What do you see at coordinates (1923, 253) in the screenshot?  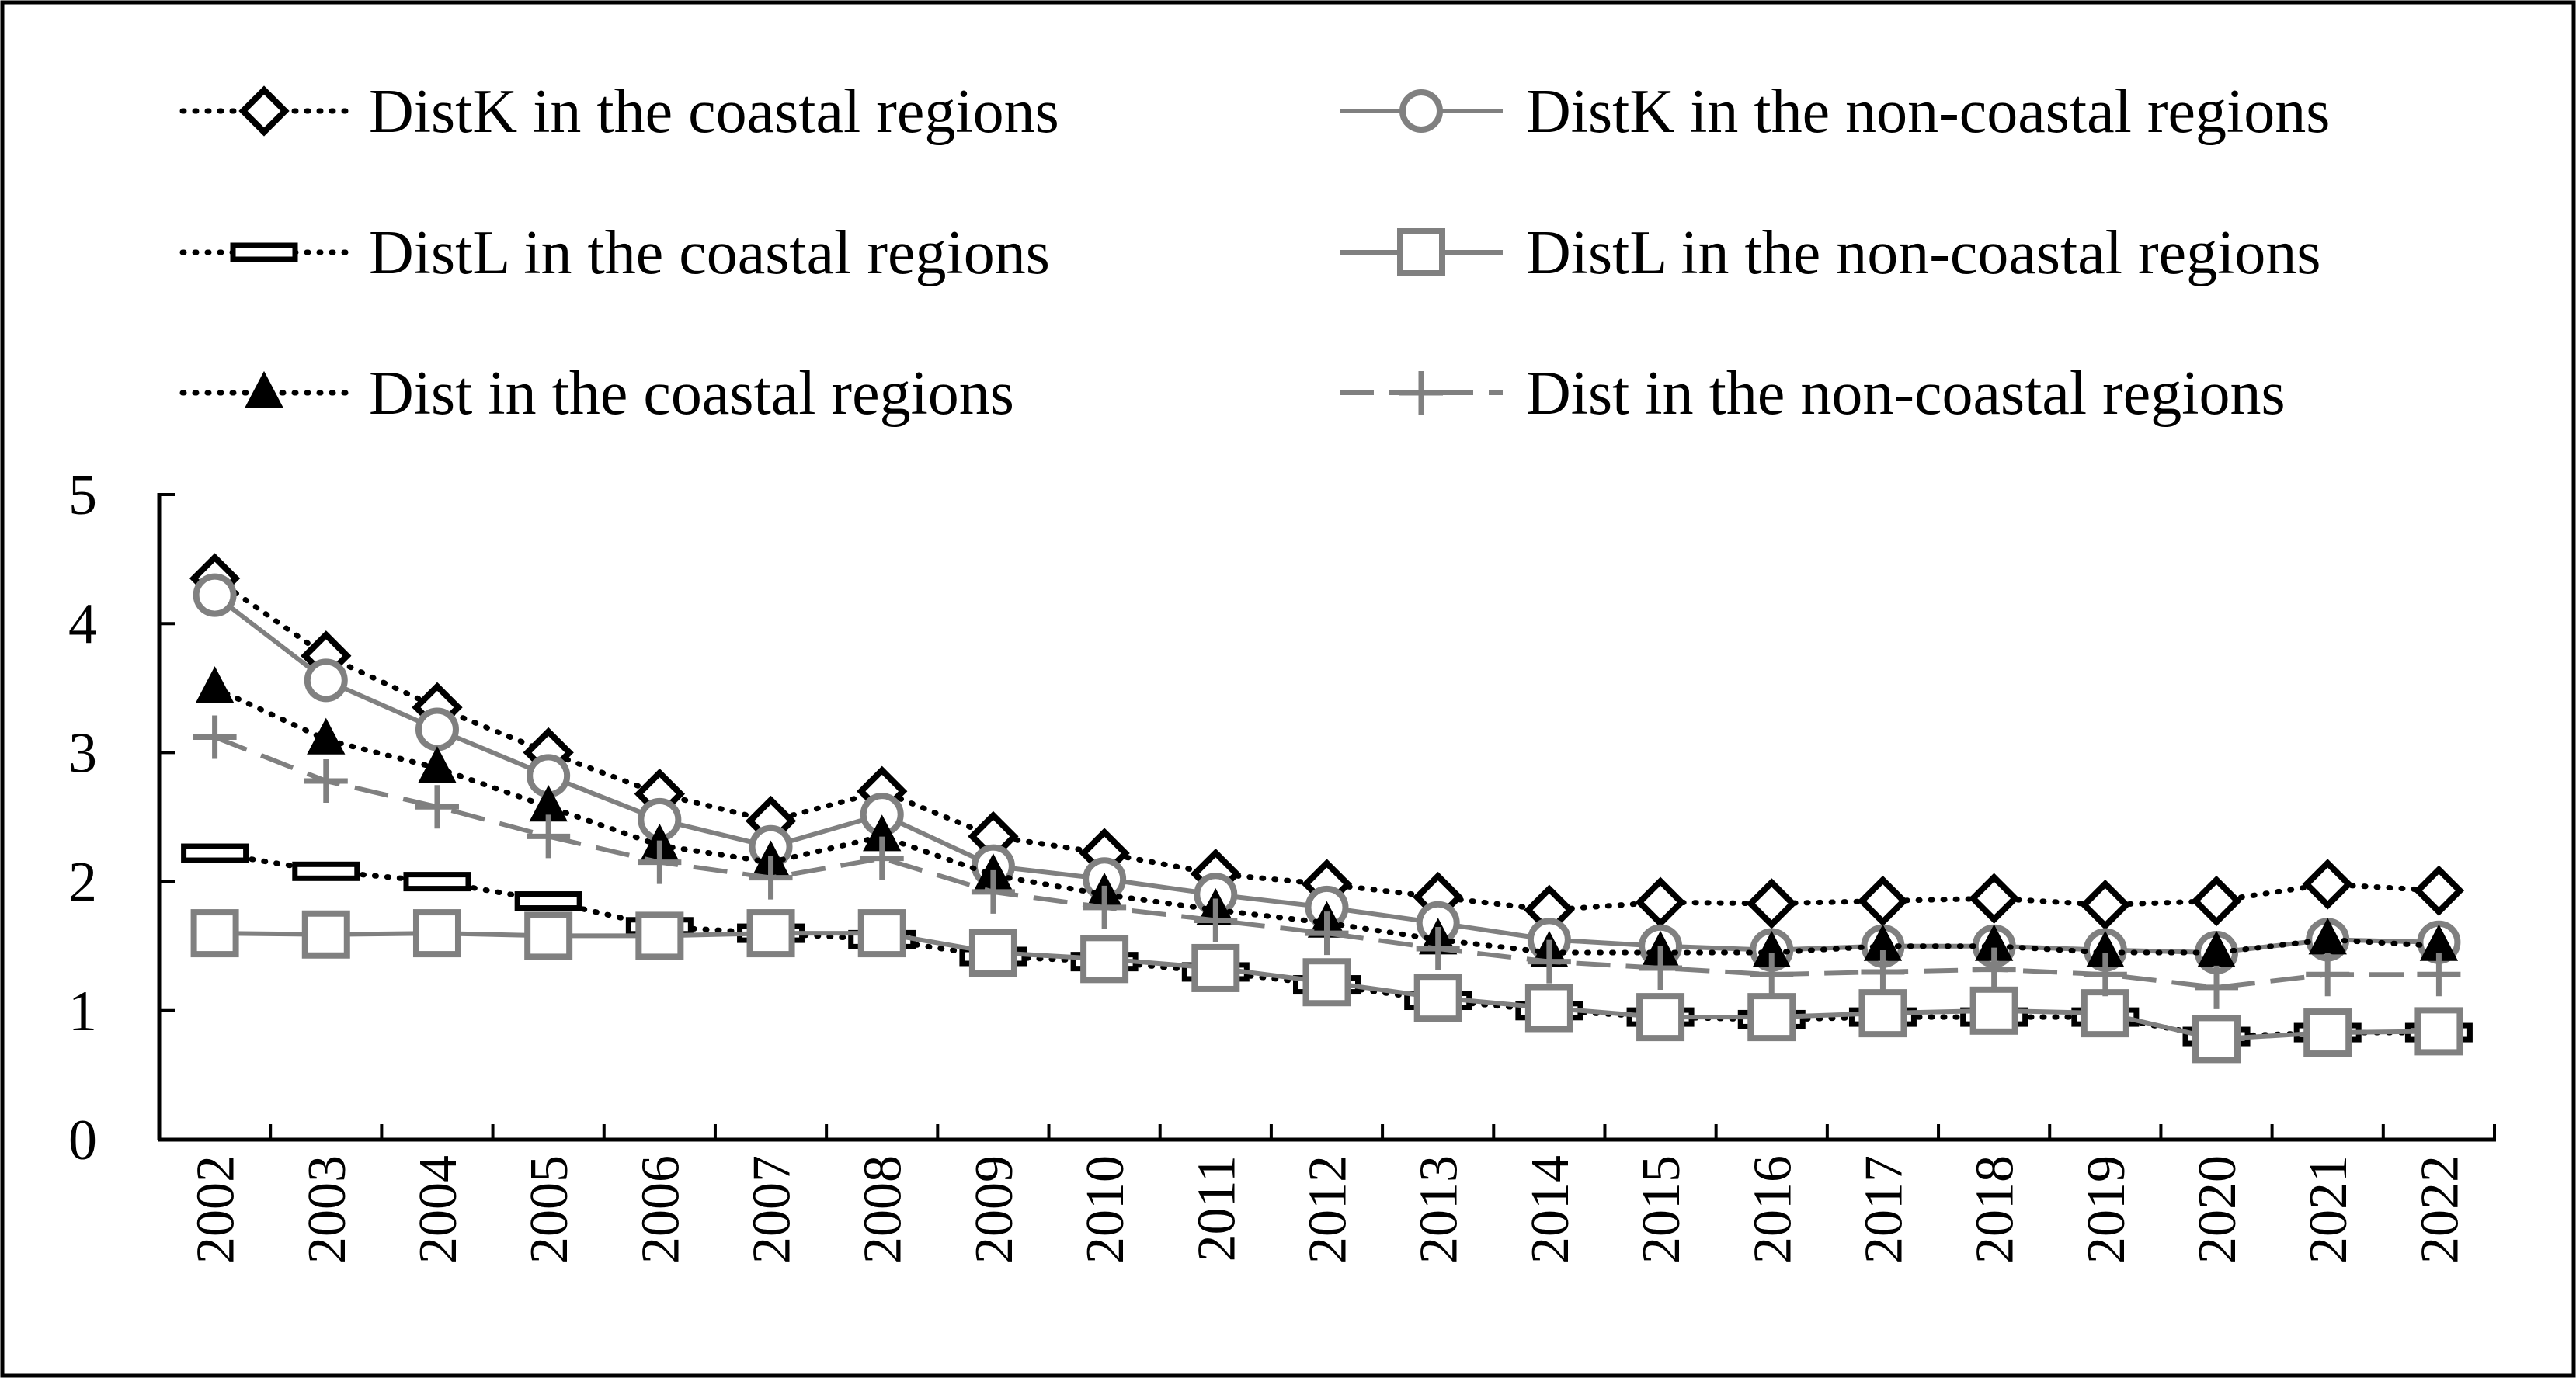 I see `legend-label: DistL in the non-coastal regions` at bounding box center [1923, 253].